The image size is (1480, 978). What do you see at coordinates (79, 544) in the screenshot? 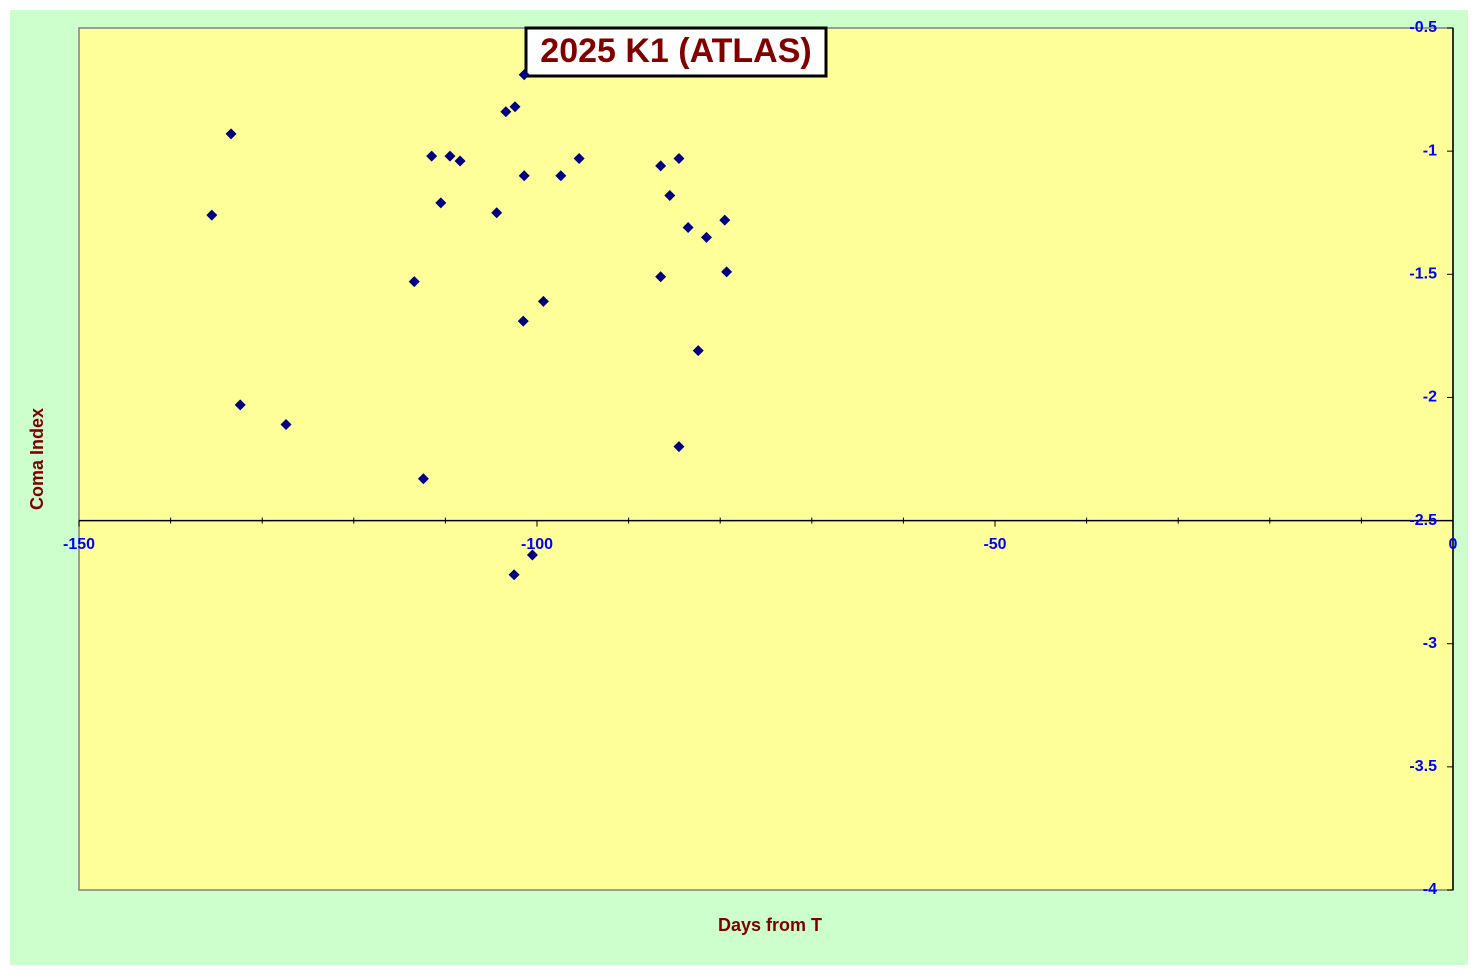
I see `x-tick-label: -150` at bounding box center [79, 544].